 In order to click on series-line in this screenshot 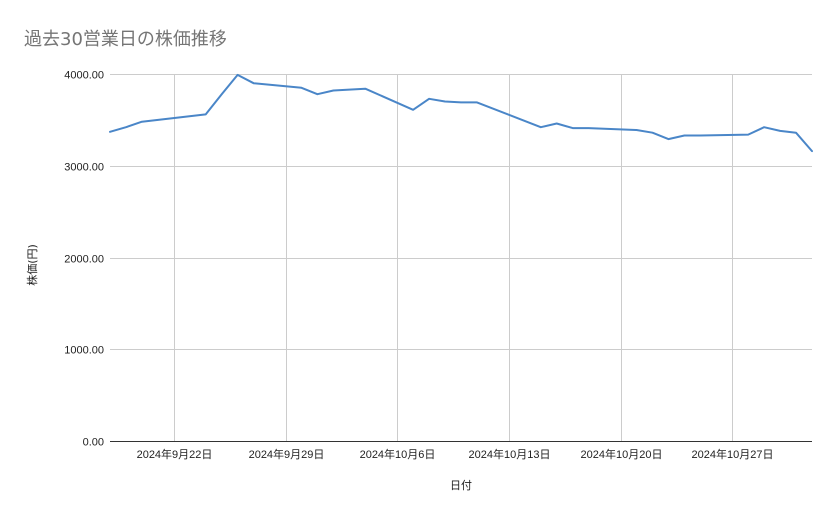, I will do `click(461, 113)`.